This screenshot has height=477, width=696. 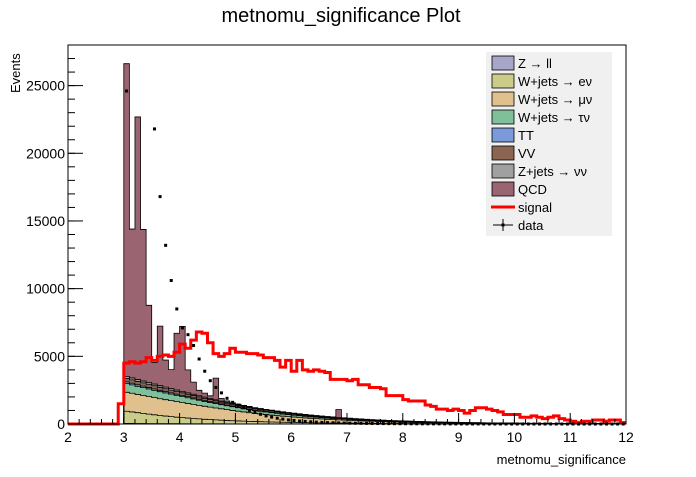 What do you see at coordinates (503, 63) in the screenshot?
I see `legend-z-ll-swatch` at bounding box center [503, 63].